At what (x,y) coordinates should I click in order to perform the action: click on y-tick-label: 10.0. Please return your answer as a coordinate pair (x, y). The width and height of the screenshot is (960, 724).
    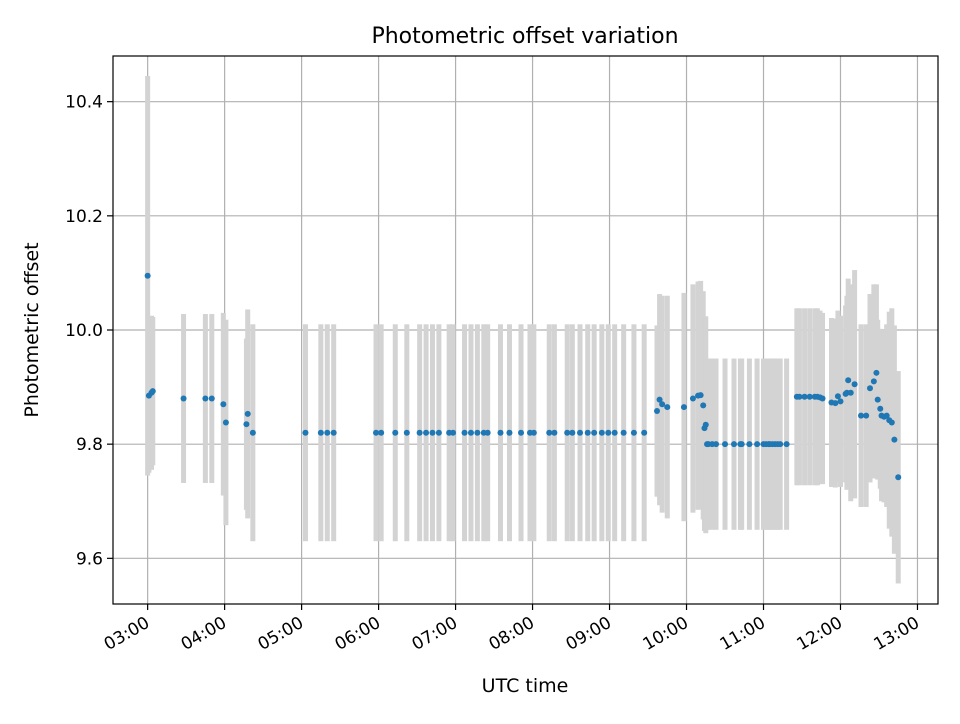
    Looking at the image, I should click on (84, 331).